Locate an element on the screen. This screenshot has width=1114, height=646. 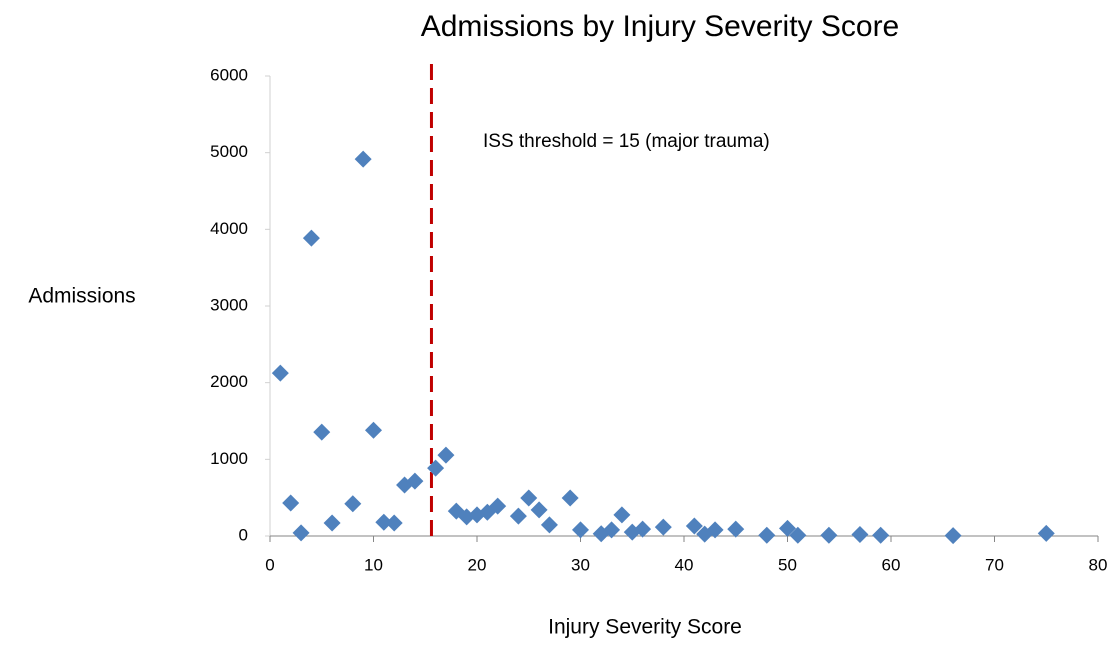
x-tick-label: 40 is located at coordinates (684, 564).